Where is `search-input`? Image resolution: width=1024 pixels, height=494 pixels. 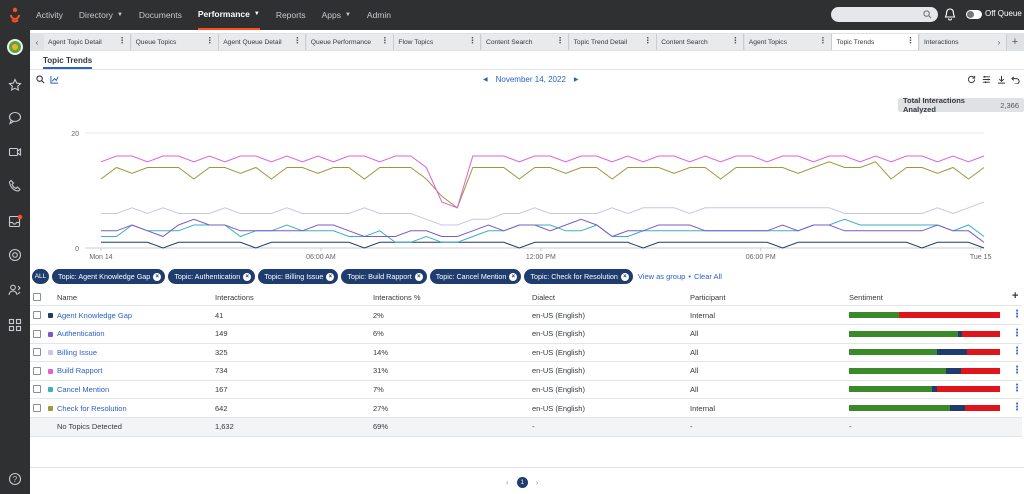 search-input is located at coordinates (884, 14).